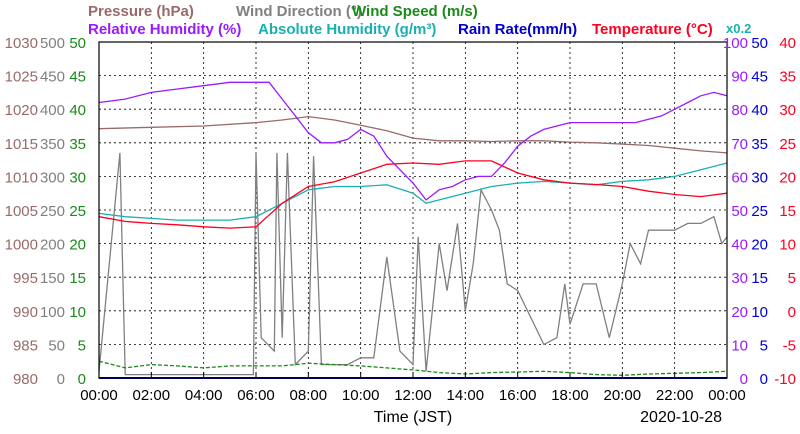 This screenshot has width=800, height=434. Describe the element at coordinates (759, 144) in the screenshot. I see `tick-label-rain-rate: 35` at that location.